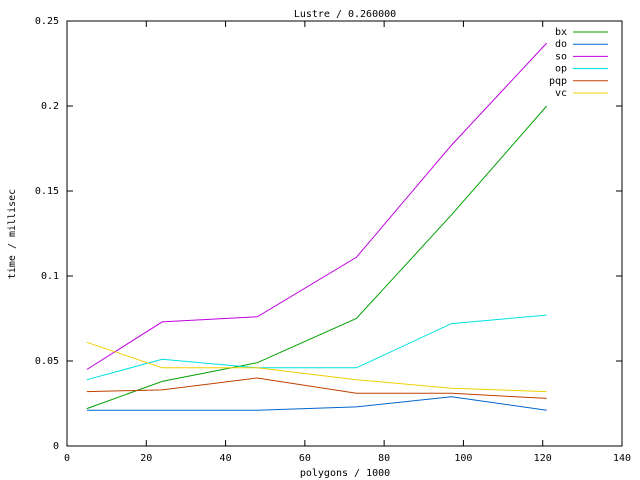  Describe the element at coordinates (622, 458) in the screenshot. I see `x-tick-label: 140` at that location.